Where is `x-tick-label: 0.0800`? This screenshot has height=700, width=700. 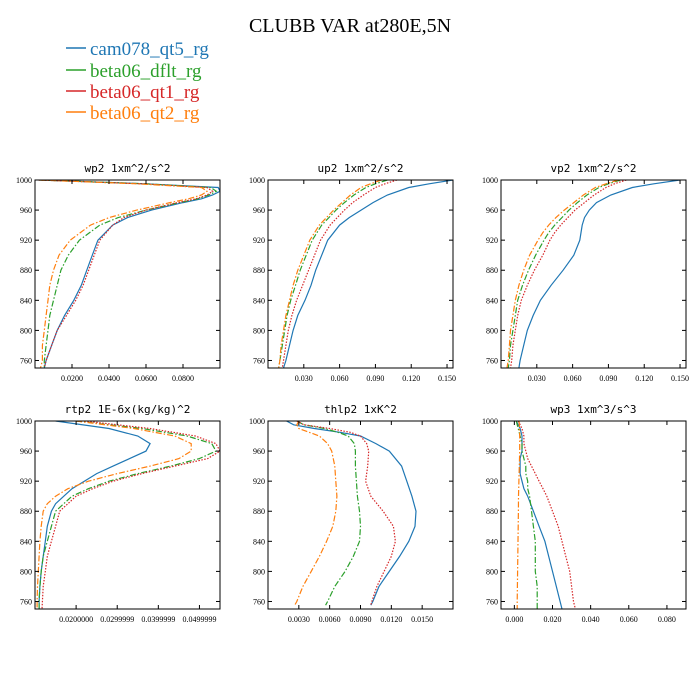 x-tick-label: 0.0800 is located at coordinates (183, 378).